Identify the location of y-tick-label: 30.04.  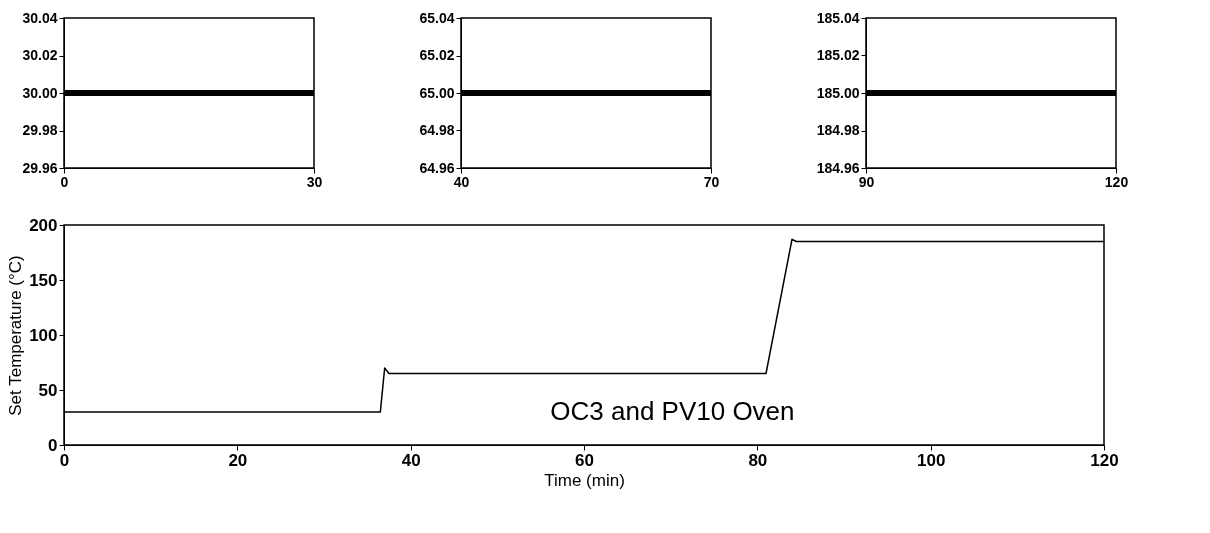
(40, 17).